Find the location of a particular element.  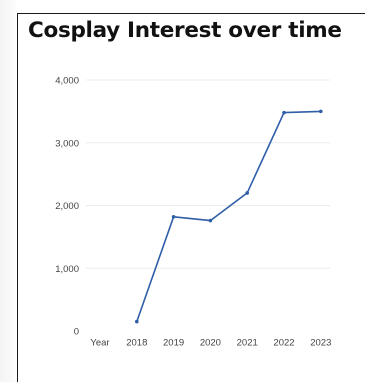

y-tick-label: 0 is located at coordinates (76, 332).